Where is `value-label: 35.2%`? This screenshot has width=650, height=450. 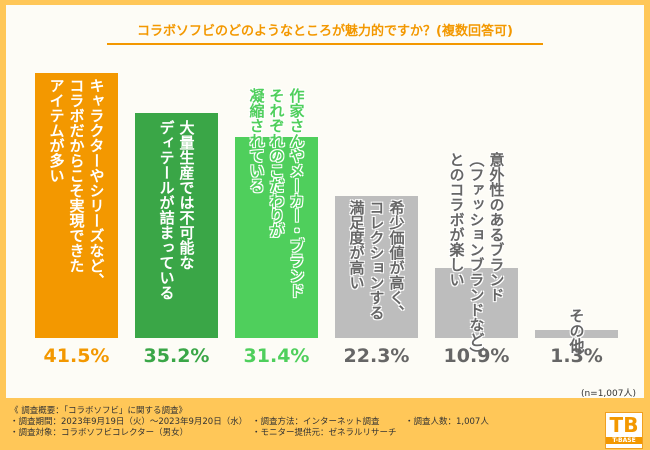
value-label: 35.2% is located at coordinates (176, 356).